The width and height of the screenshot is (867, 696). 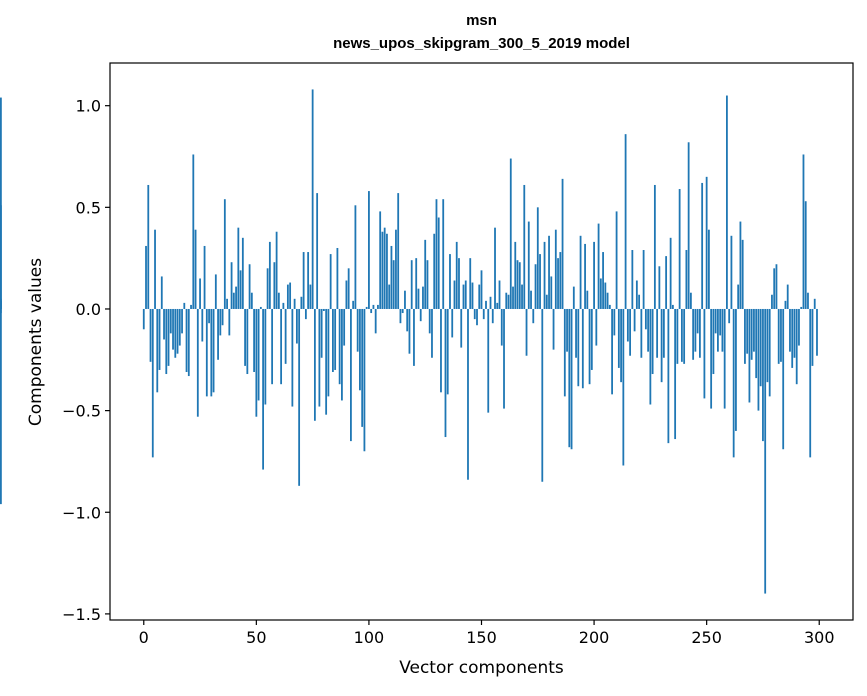 What do you see at coordinates (594, 637) in the screenshot?
I see `x-tick-label: 200` at bounding box center [594, 637].